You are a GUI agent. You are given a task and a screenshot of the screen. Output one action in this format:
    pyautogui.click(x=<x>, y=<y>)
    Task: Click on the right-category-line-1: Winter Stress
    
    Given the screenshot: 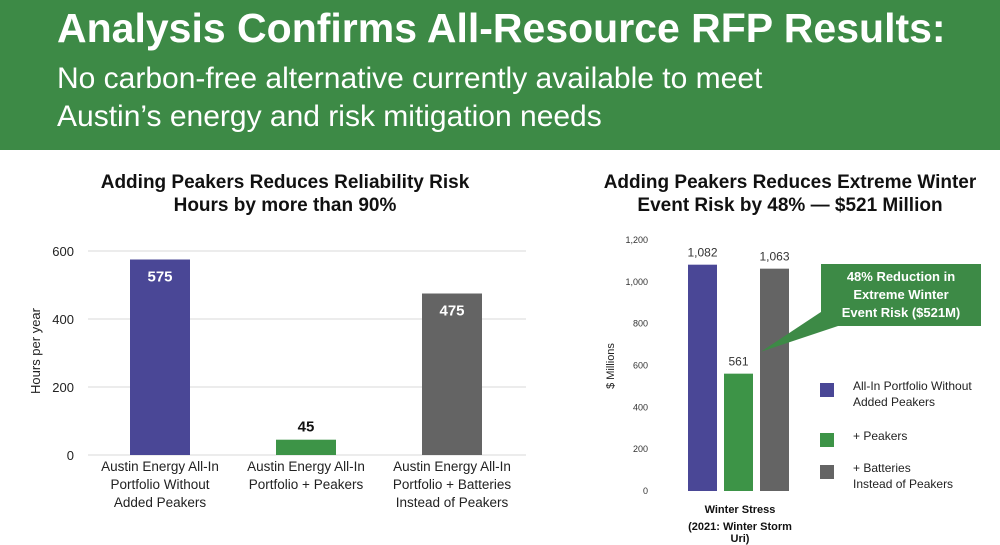 What is the action you would take?
    pyautogui.click(x=740, y=510)
    